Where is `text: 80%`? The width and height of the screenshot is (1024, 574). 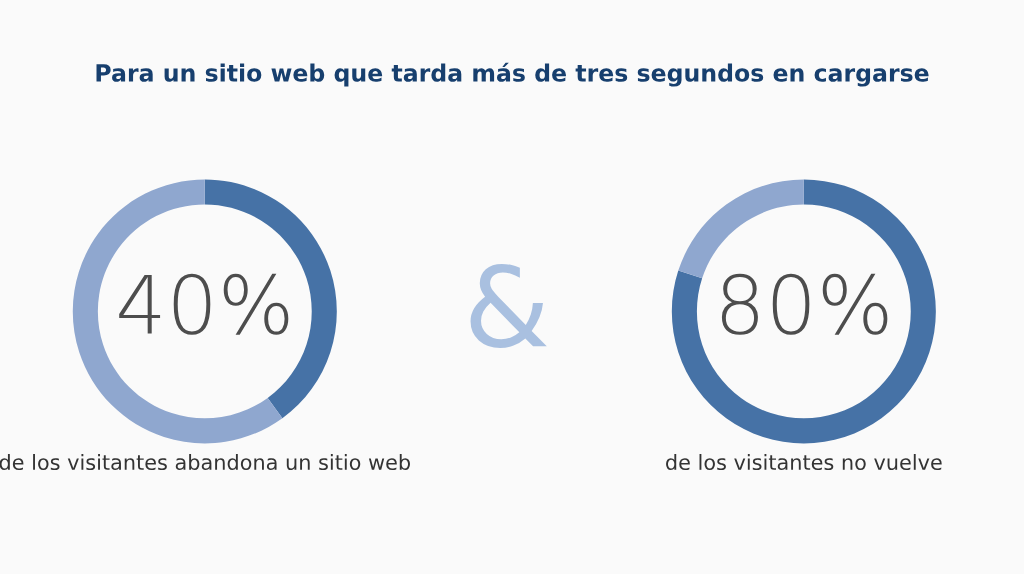 text: 80% is located at coordinates (804, 304).